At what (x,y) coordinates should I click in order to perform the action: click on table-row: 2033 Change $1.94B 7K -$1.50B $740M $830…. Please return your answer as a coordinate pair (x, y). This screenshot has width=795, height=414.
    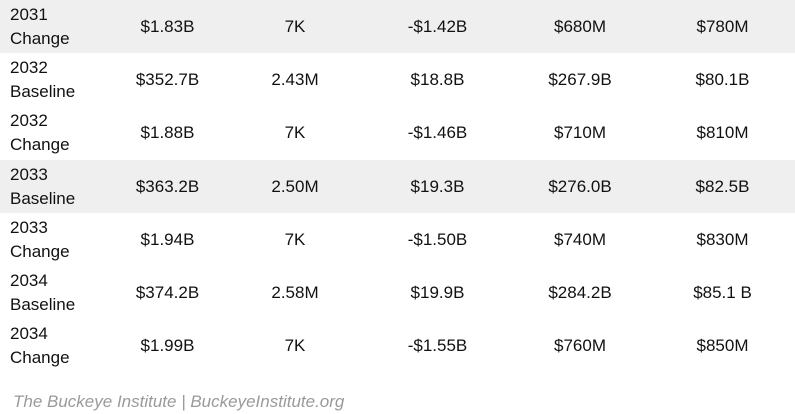
    Looking at the image, I should click on (397, 240).